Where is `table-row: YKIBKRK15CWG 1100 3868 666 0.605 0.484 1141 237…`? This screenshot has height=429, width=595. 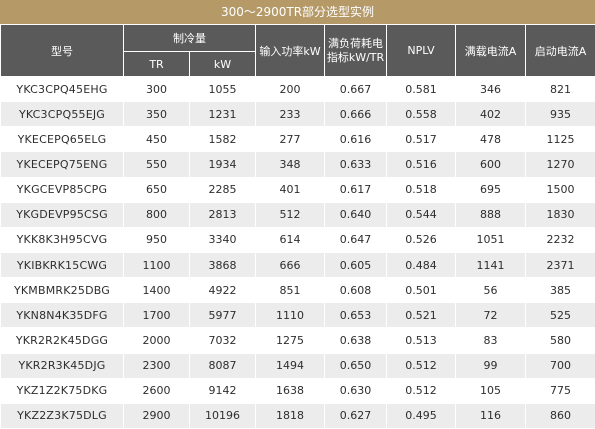
table-row: YKIBKRK15CWG 1100 3868 666 0.605 0.484 1141 237… is located at coordinates (297, 265).